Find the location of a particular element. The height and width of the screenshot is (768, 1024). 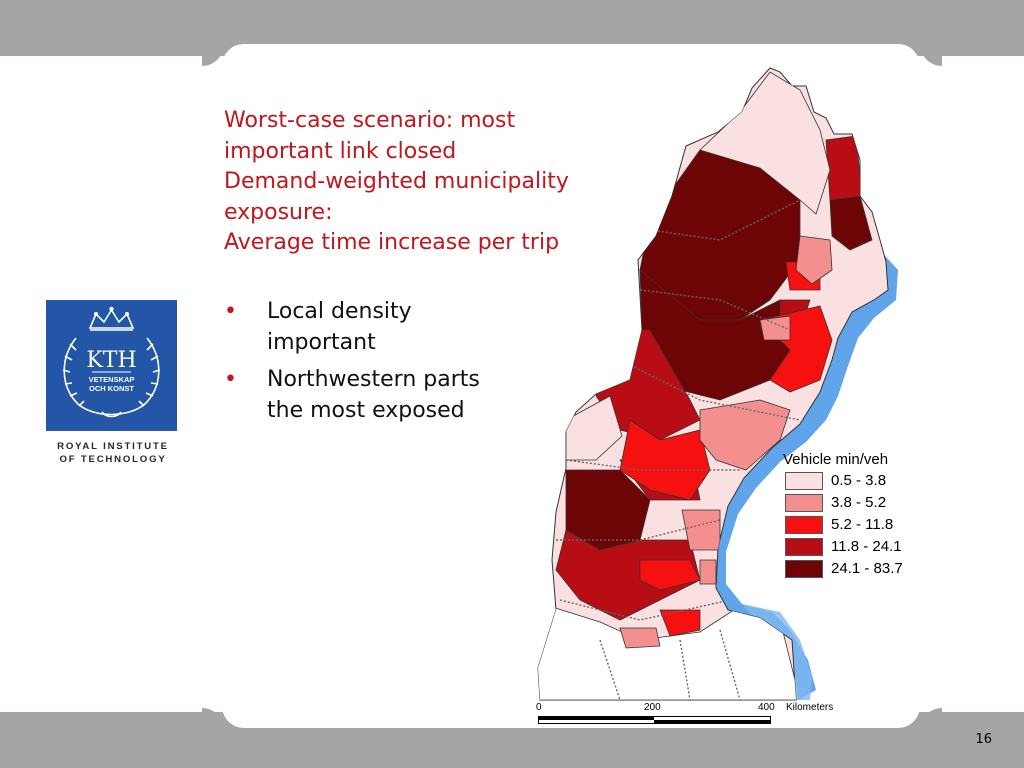

scale-tick-label: 200 is located at coordinates (652, 707).